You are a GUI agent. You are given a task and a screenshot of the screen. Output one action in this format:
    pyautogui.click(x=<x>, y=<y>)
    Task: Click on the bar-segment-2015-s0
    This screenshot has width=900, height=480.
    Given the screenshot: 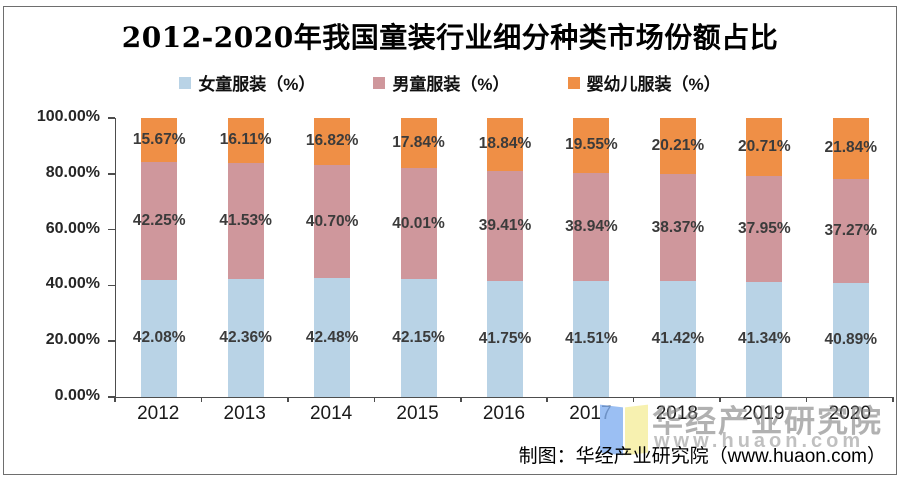 What is the action you would take?
    pyautogui.click(x=418, y=338)
    